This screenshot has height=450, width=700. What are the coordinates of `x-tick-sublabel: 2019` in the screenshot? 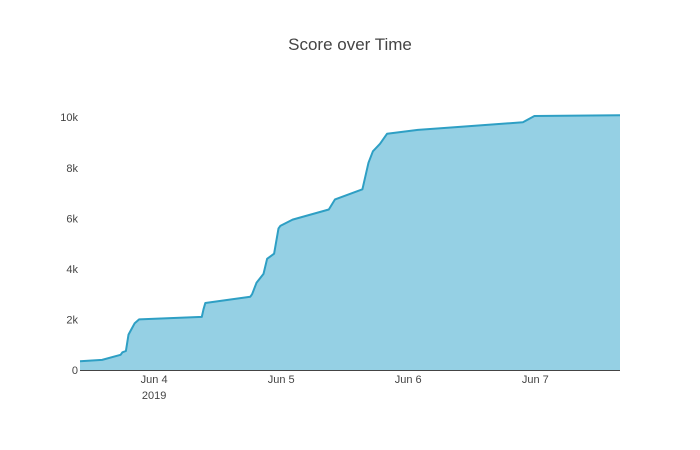 It's located at (154, 396).